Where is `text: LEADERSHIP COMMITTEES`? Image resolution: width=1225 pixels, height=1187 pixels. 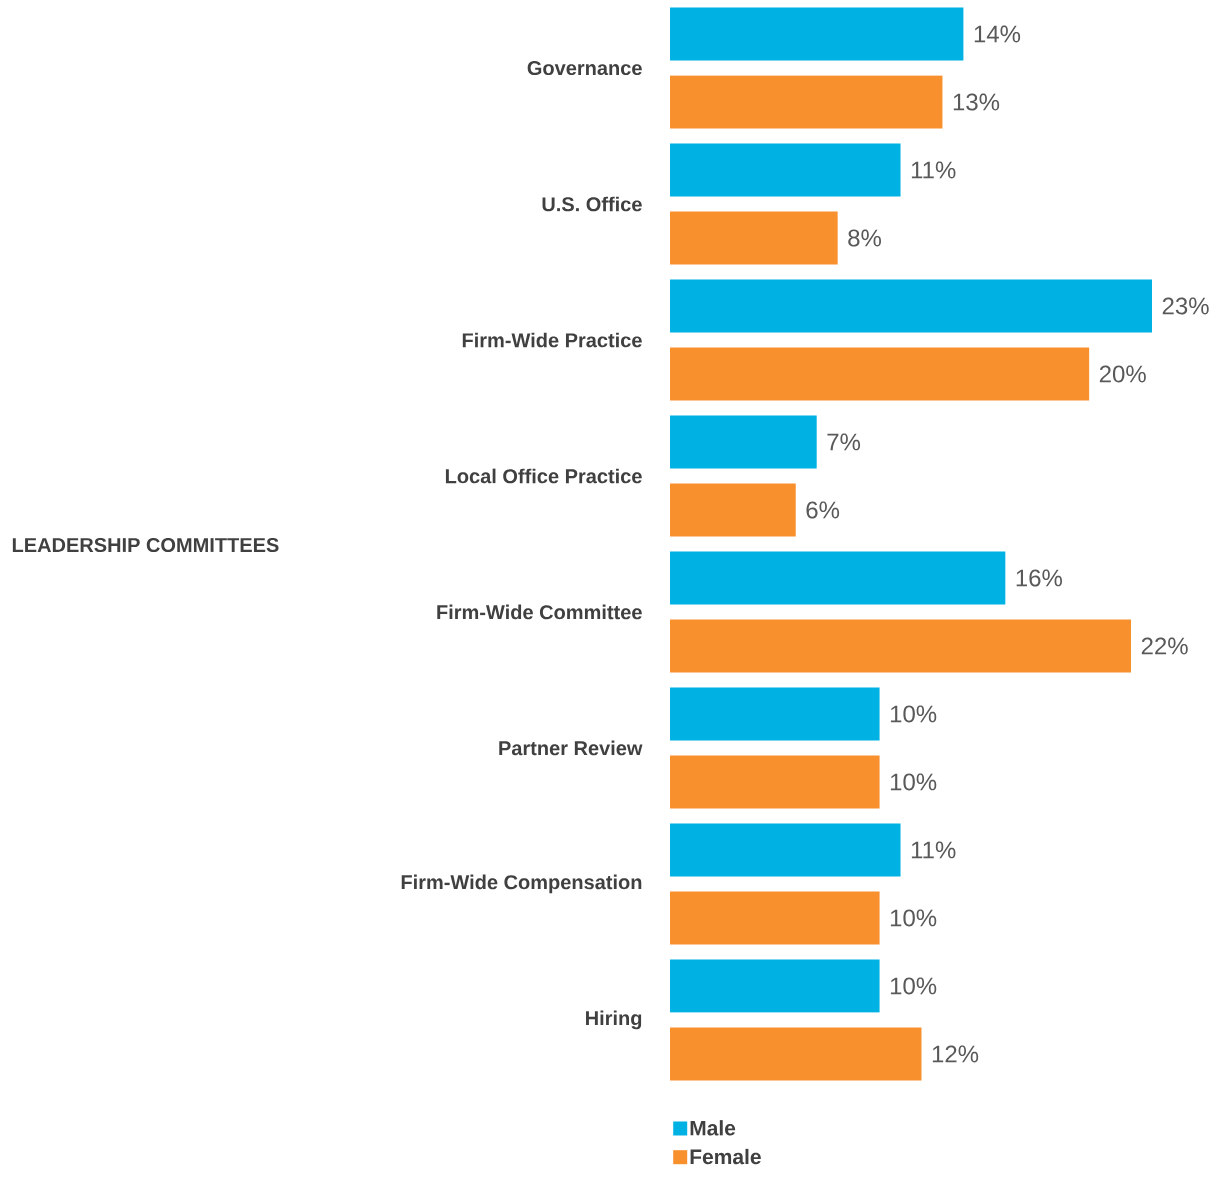 text: LEADERSHIP COMMITTEES is located at coordinates (145, 545).